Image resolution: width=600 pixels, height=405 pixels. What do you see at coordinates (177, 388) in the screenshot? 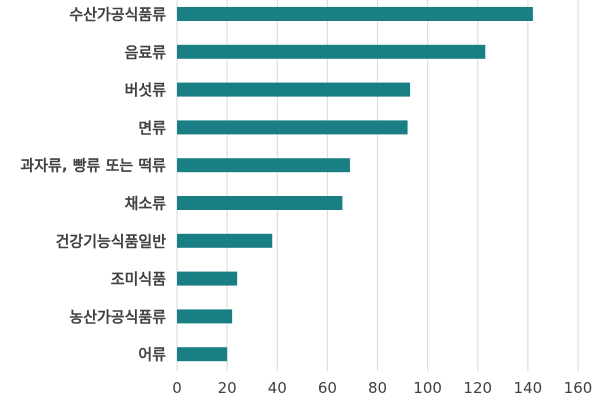
I see `x-tick-label: 0` at bounding box center [177, 388].